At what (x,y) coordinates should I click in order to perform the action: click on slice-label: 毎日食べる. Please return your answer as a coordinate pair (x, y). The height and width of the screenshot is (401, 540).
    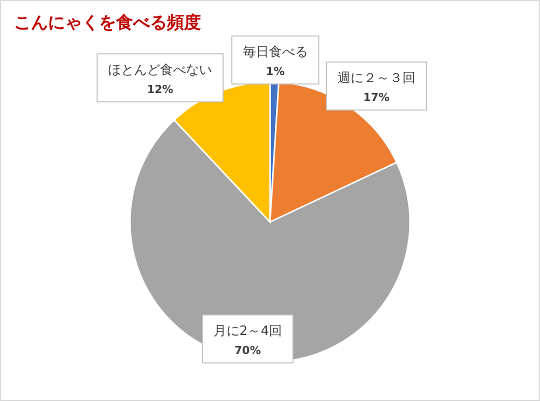
    Looking at the image, I should click on (275, 52).